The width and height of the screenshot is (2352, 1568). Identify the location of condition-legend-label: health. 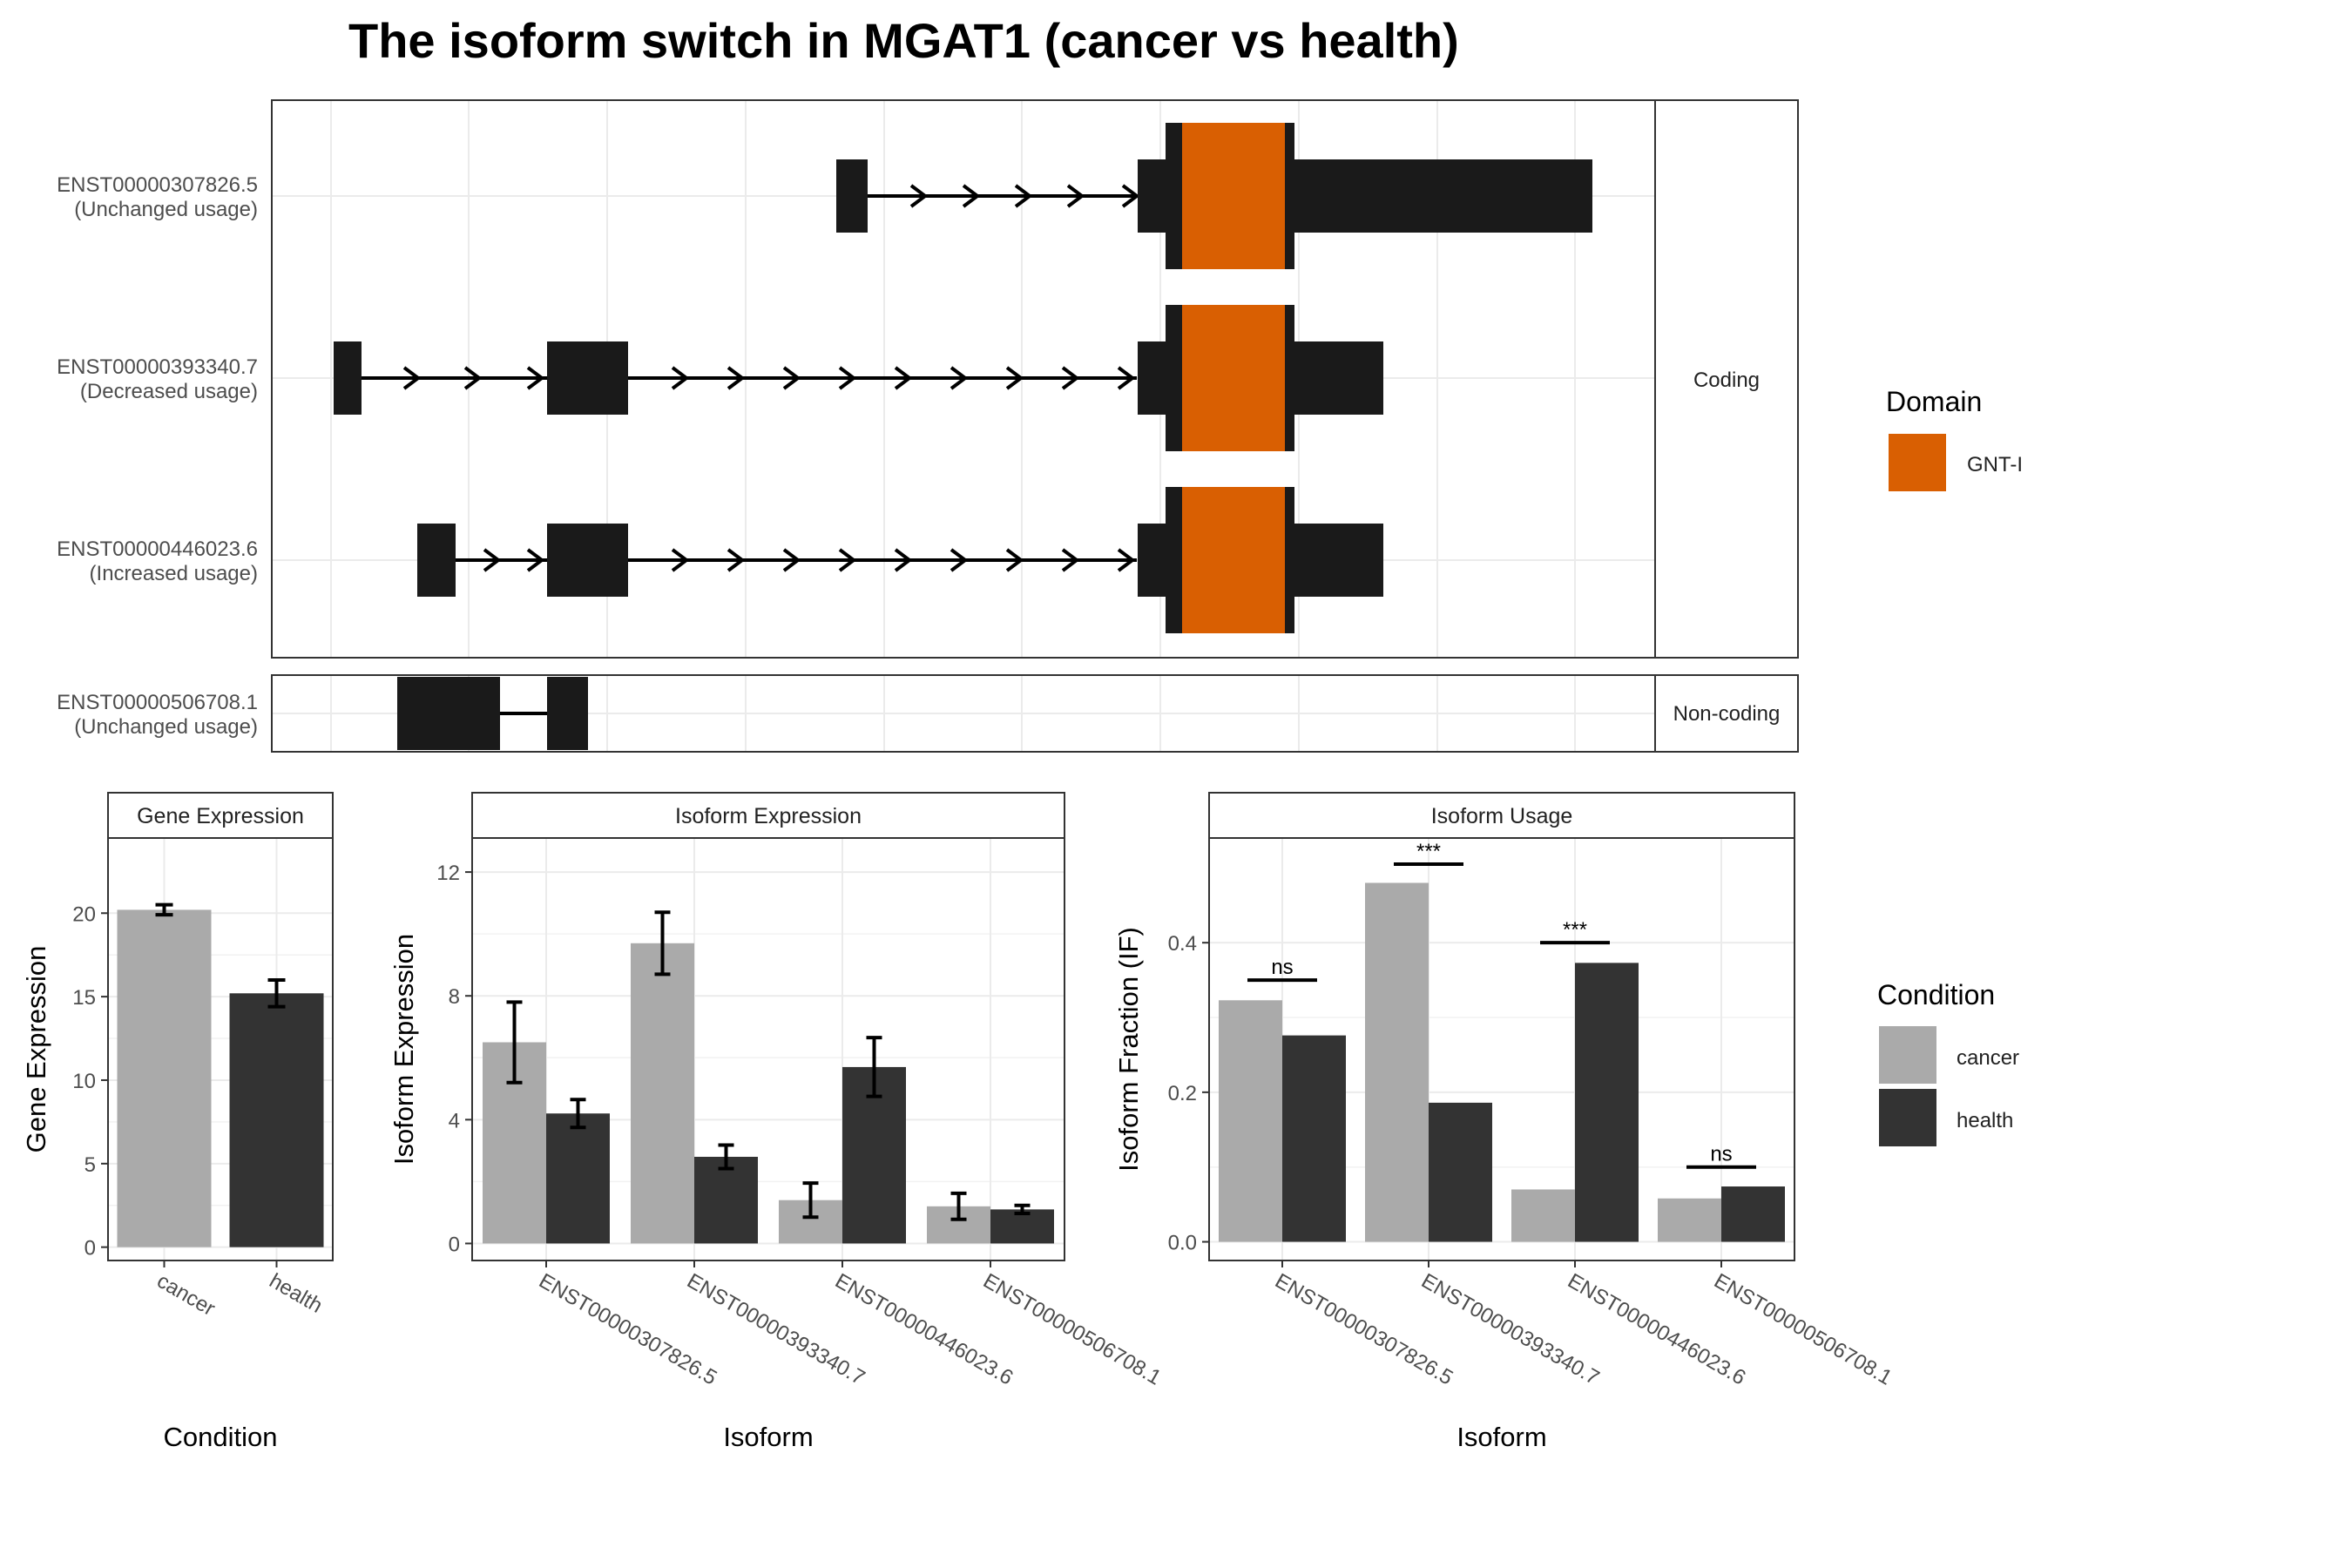
(1985, 1120).